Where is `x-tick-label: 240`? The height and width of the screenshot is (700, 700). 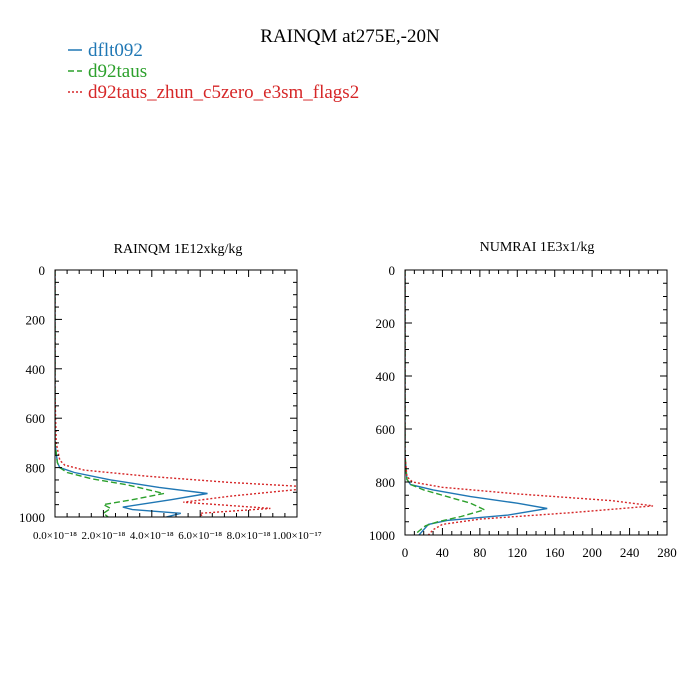
x-tick-label: 240 is located at coordinates (630, 552).